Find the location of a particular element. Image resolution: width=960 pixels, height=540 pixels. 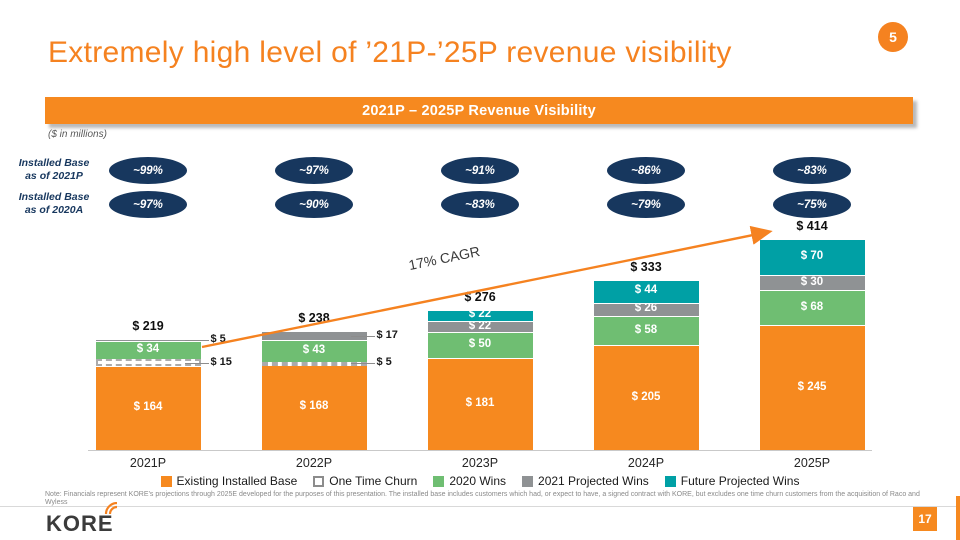

visibility-row-2020a: ~97% ~90% ~83% ~79% ~75% is located at coordinates (480, 204).